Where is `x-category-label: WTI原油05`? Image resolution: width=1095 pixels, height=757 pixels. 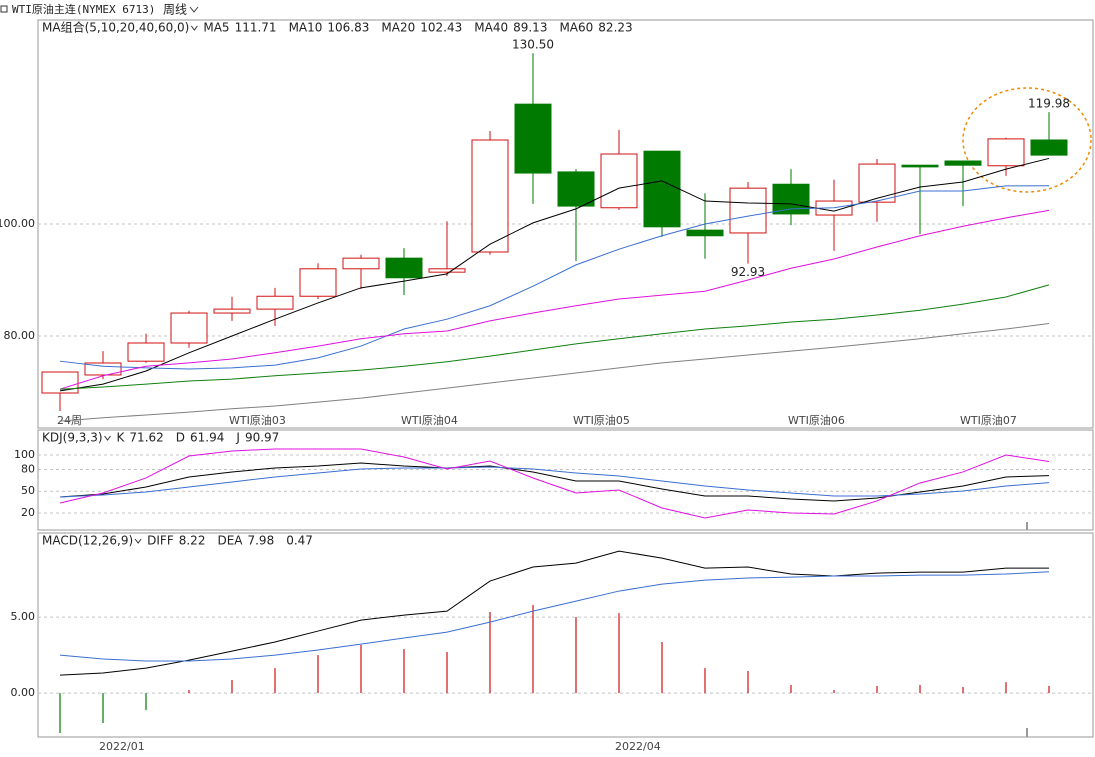
x-category-label: WTI原油05 is located at coordinates (601, 420).